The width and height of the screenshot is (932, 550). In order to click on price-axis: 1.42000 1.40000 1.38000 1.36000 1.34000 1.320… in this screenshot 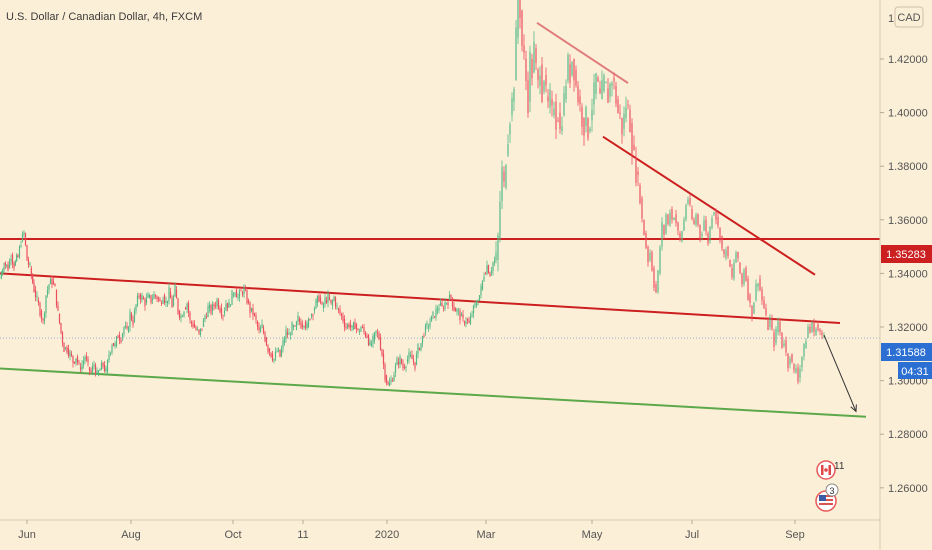, I will do `click(904, 254)`.